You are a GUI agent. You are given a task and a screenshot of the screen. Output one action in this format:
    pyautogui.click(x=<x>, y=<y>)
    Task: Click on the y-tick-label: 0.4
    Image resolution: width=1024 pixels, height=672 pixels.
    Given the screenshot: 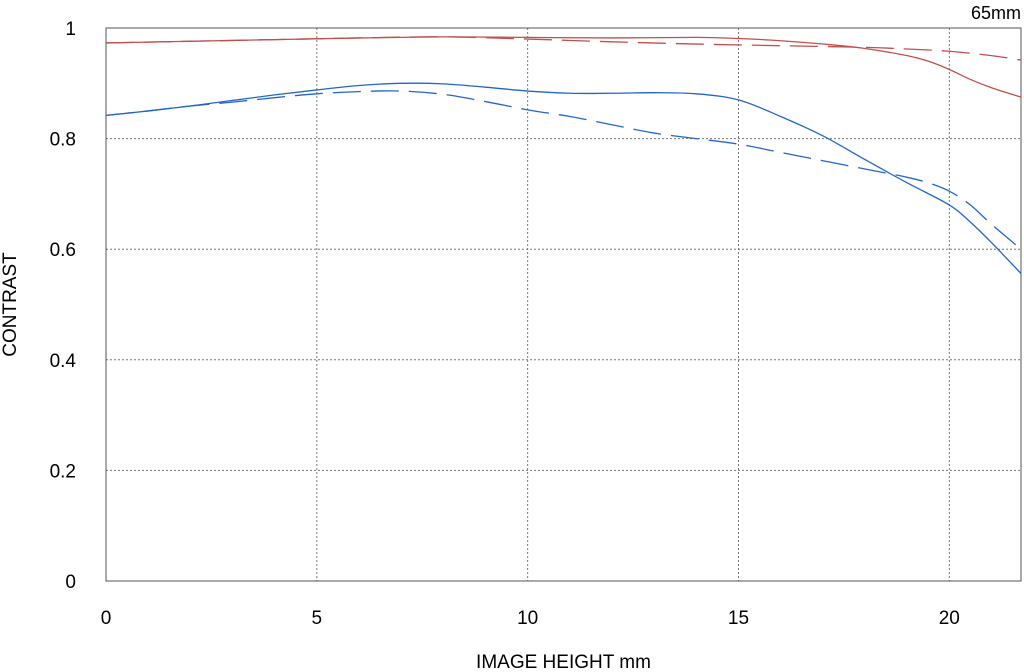 What is the action you would take?
    pyautogui.click(x=63, y=361)
    